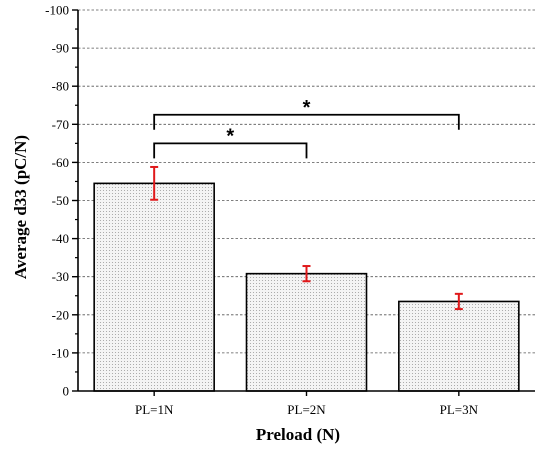  What do you see at coordinates (60, 48) in the screenshot?
I see `y-tick-label: -90` at bounding box center [60, 48].